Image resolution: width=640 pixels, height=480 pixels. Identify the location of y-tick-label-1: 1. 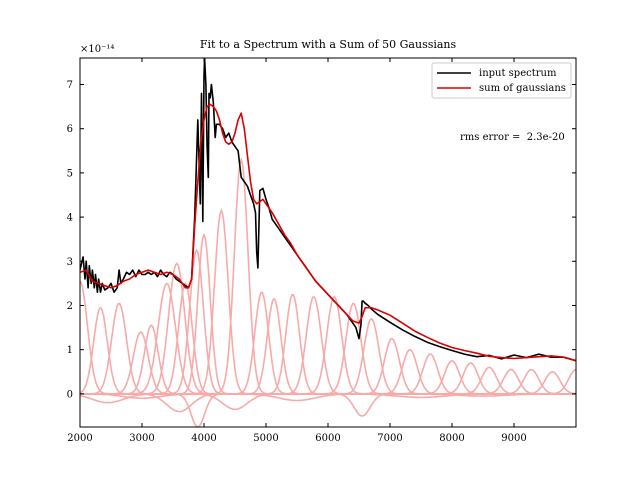
(70, 350).